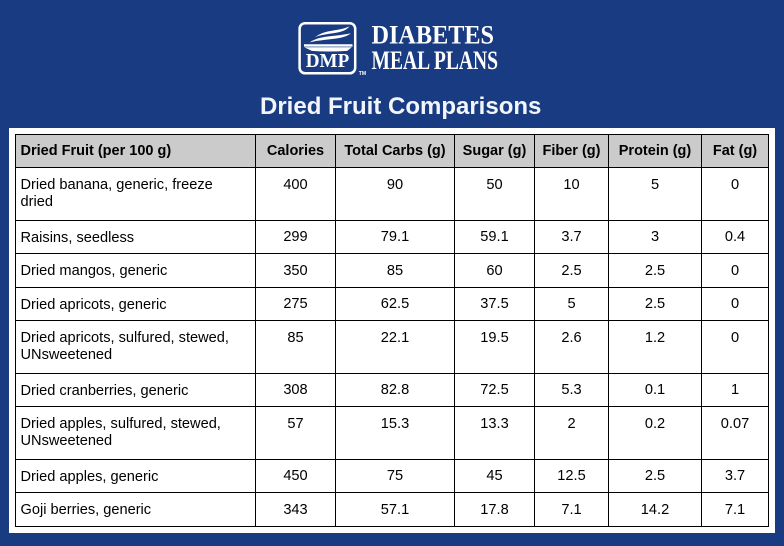  What do you see at coordinates (435, 60) in the screenshot?
I see `svg-text: MEAL PLANS` at bounding box center [435, 60].